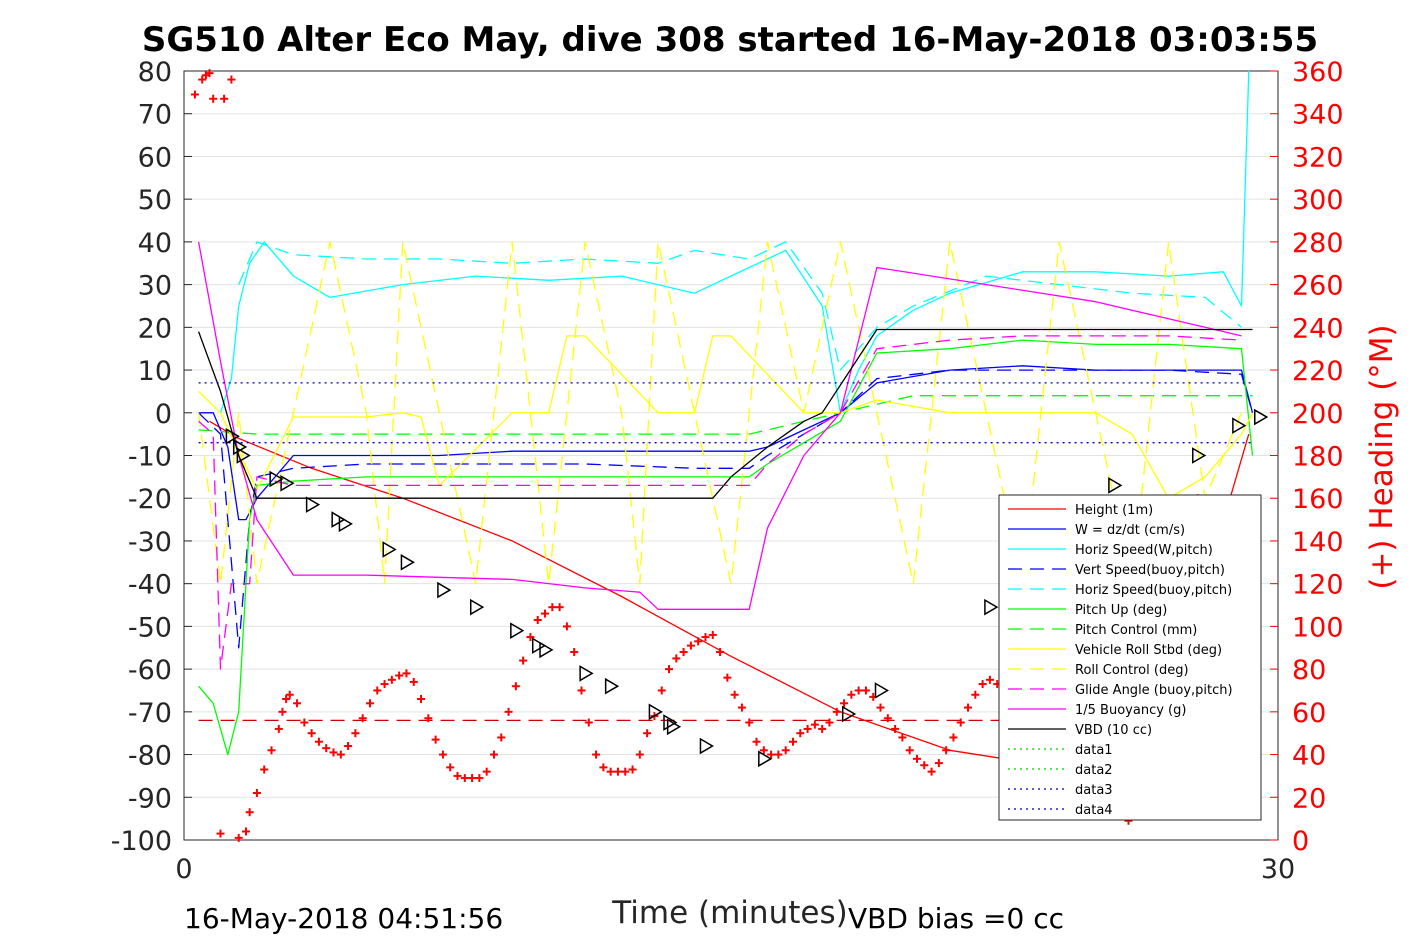  What do you see at coordinates (1309, 756) in the screenshot?
I see `right-tick-label: 40` at bounding box center [1309, 756].